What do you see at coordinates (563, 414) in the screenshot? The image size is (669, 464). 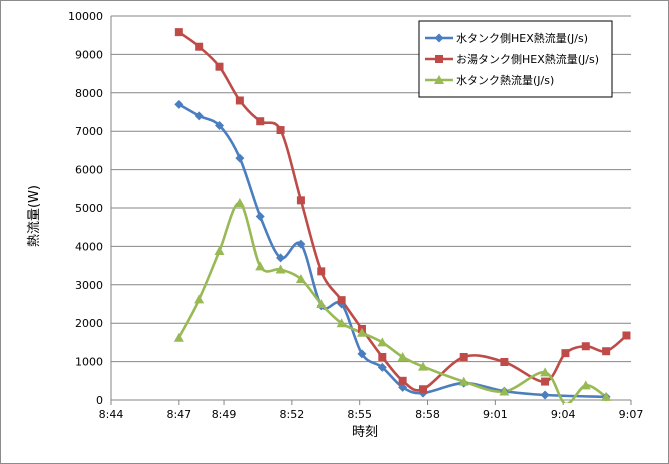 I see `x-tick-label: 9:04` at bounding box center [563, 414].